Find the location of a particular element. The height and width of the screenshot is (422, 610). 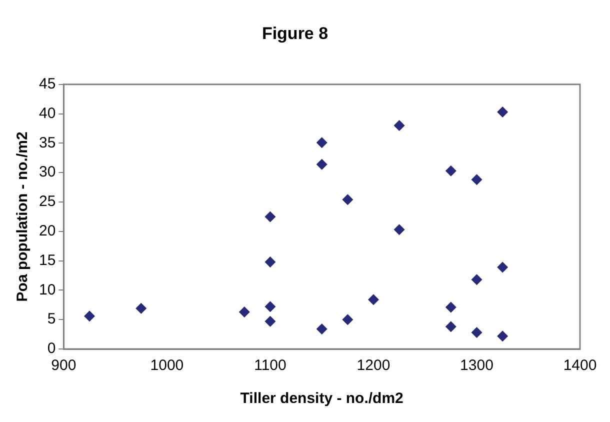

y-tick-label: 0 is located at coordinates (51, 349).